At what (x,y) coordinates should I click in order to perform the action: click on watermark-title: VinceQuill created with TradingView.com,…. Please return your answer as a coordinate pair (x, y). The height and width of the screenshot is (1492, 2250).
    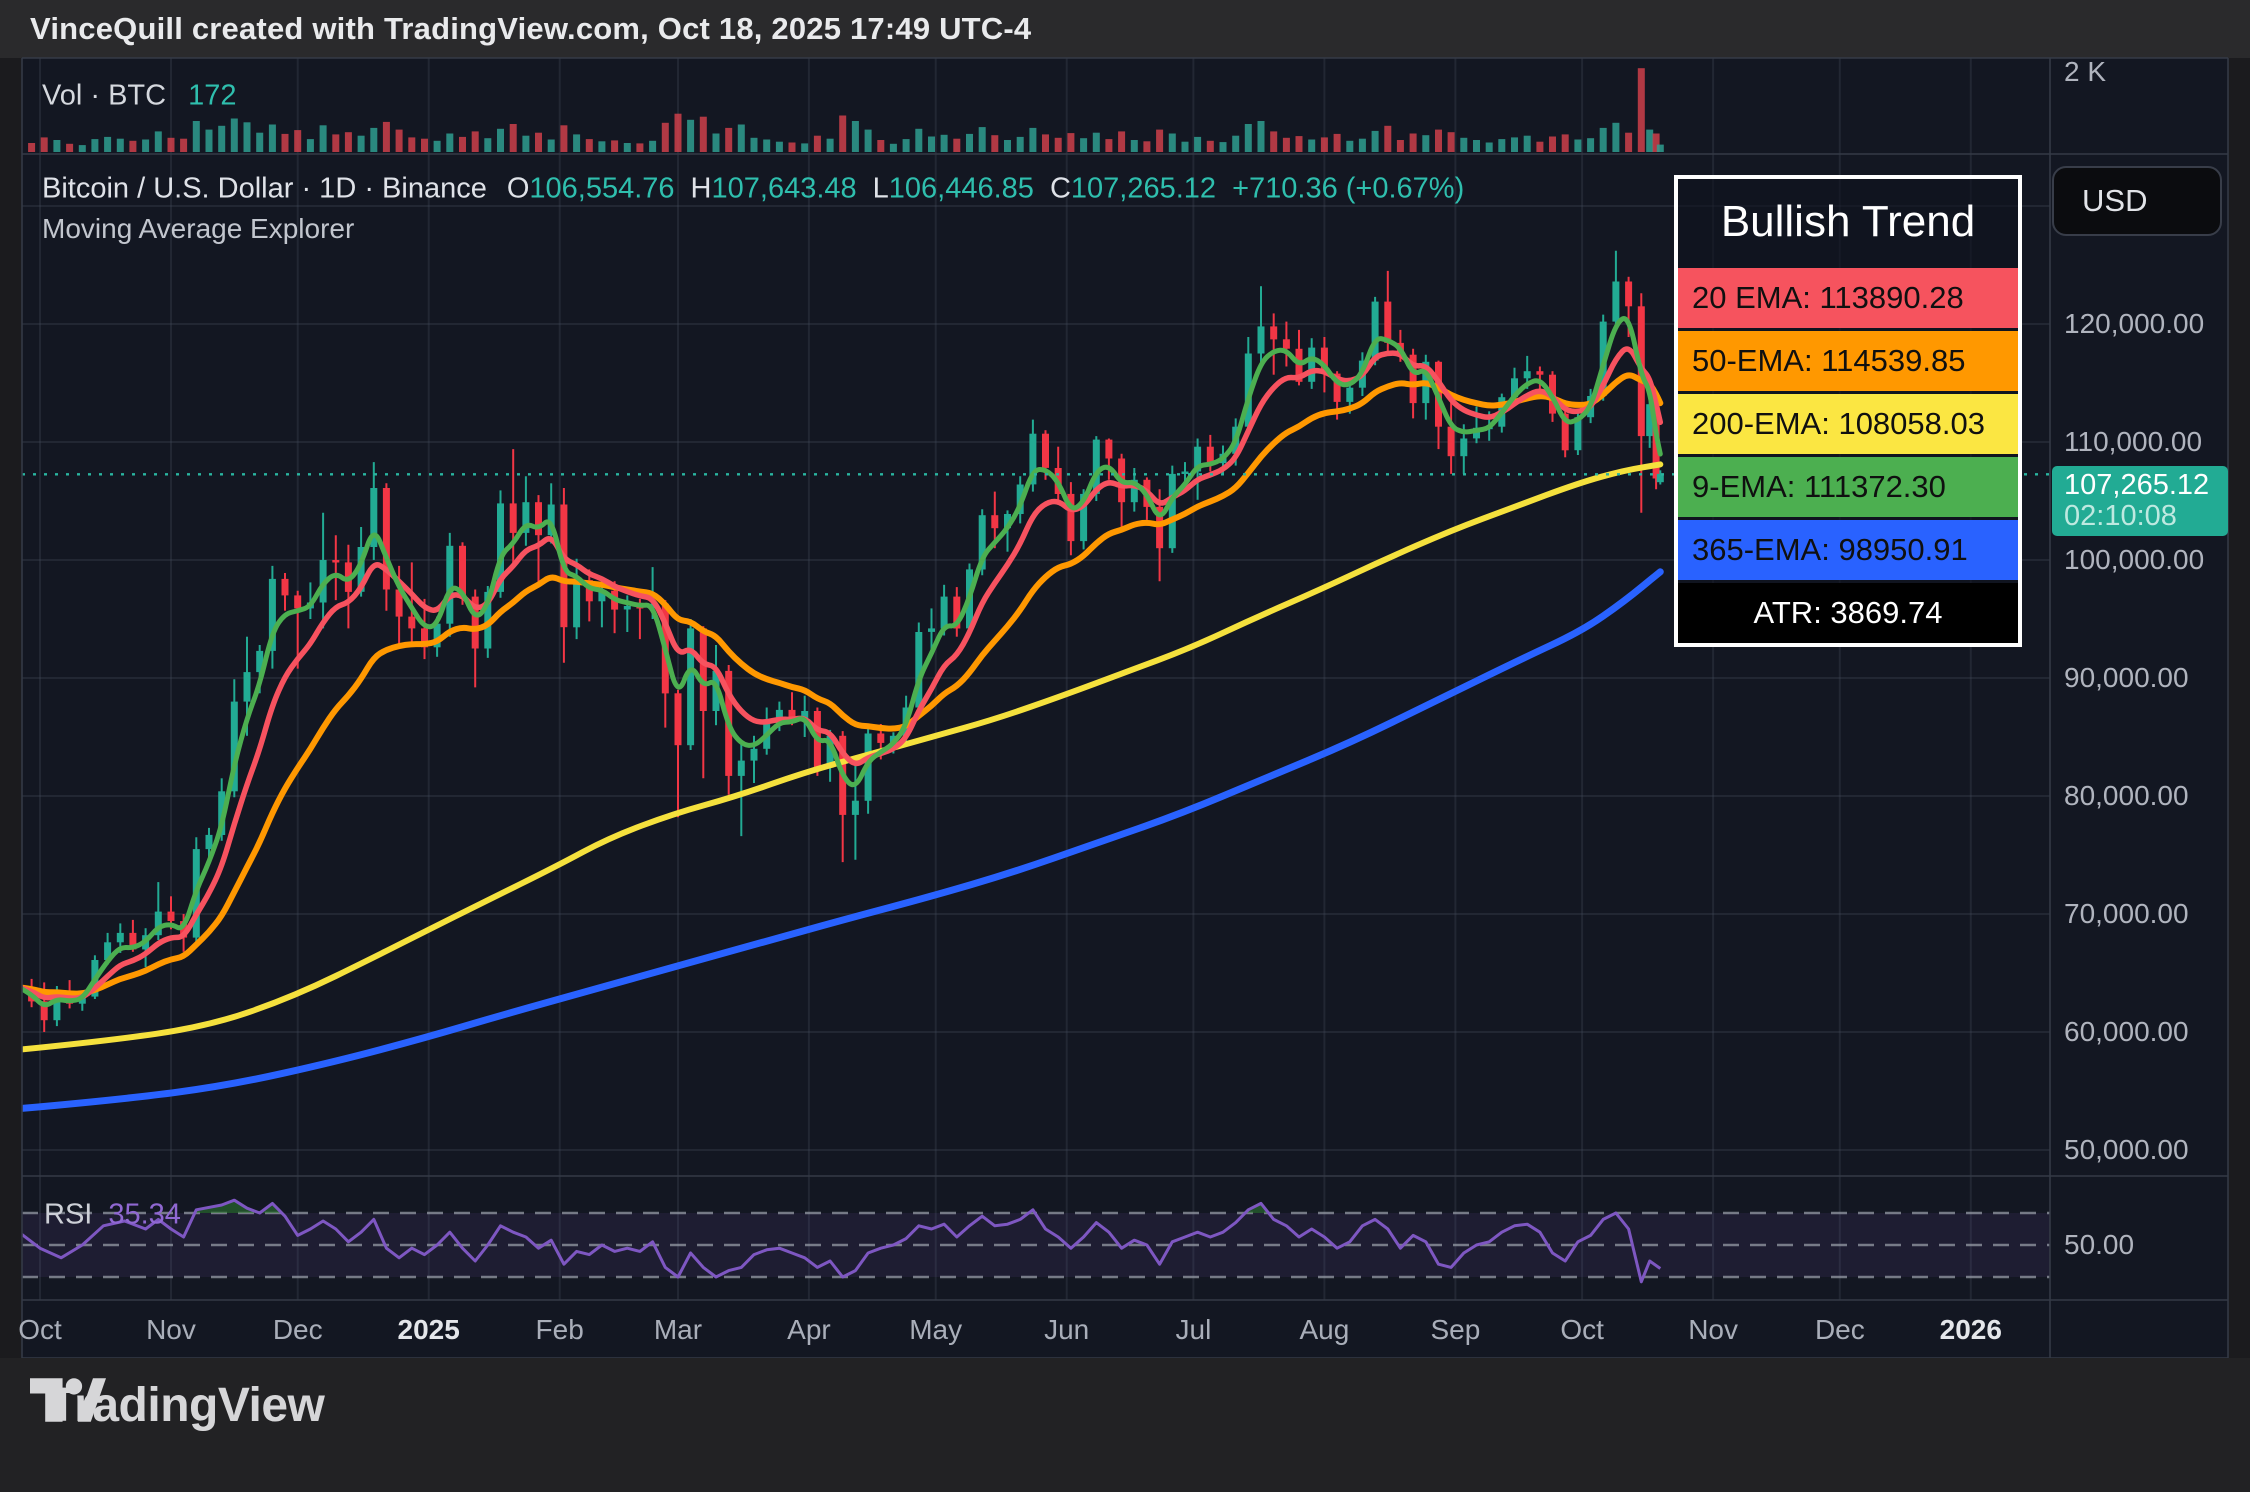
    Looking at the image, I should click on (531, 28).